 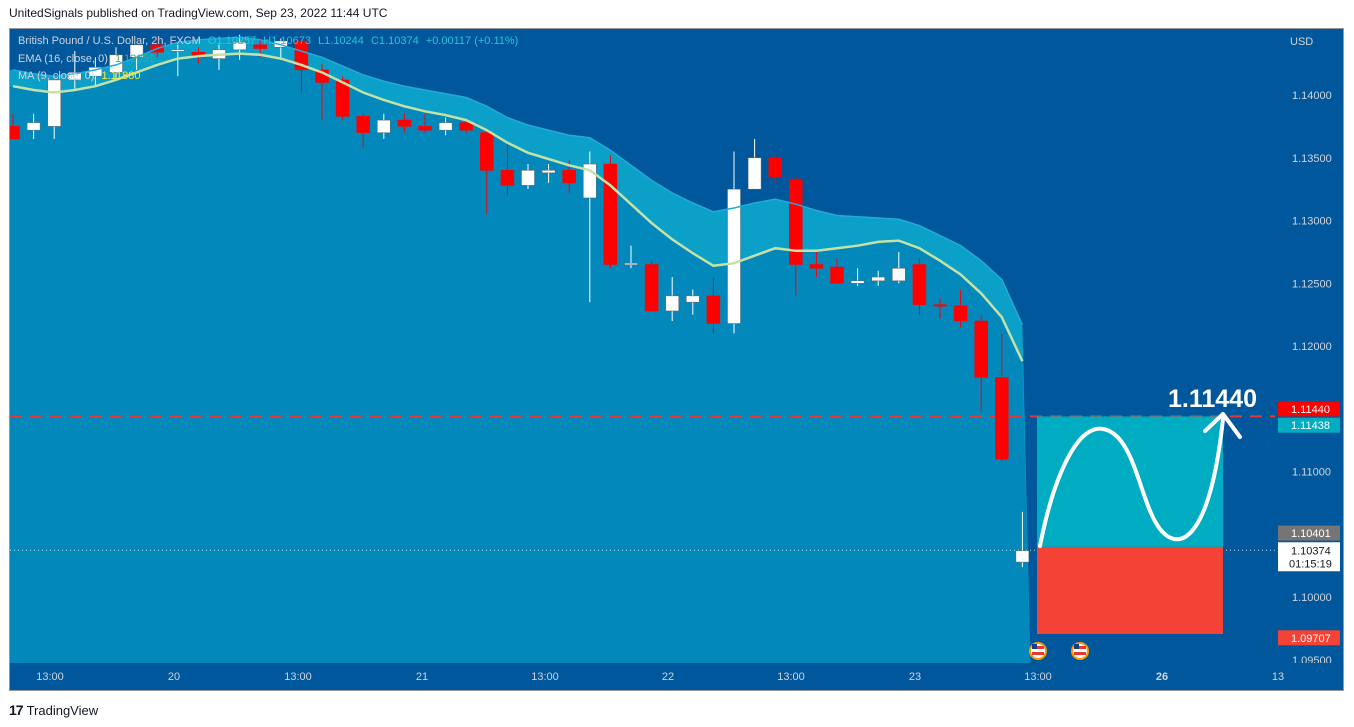 What do you see at coordinates (915, 677) in the screenshot?
I see `x-tick-label: 23` at bounding box center [915, 677].